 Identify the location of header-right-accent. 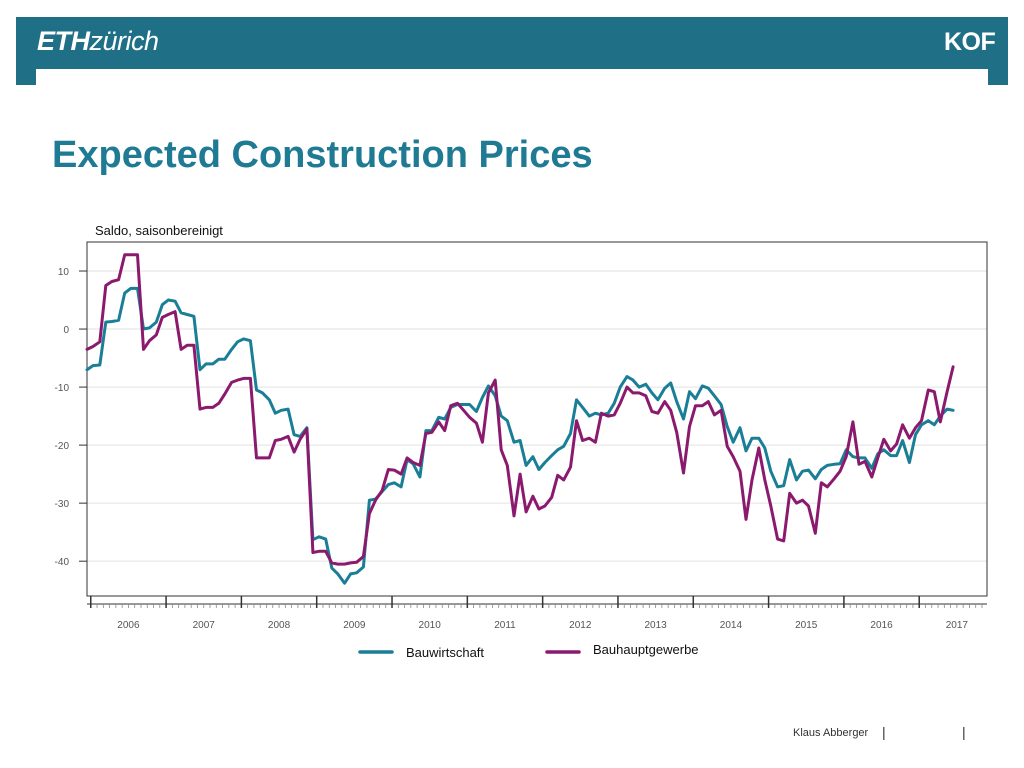
(998, 77).